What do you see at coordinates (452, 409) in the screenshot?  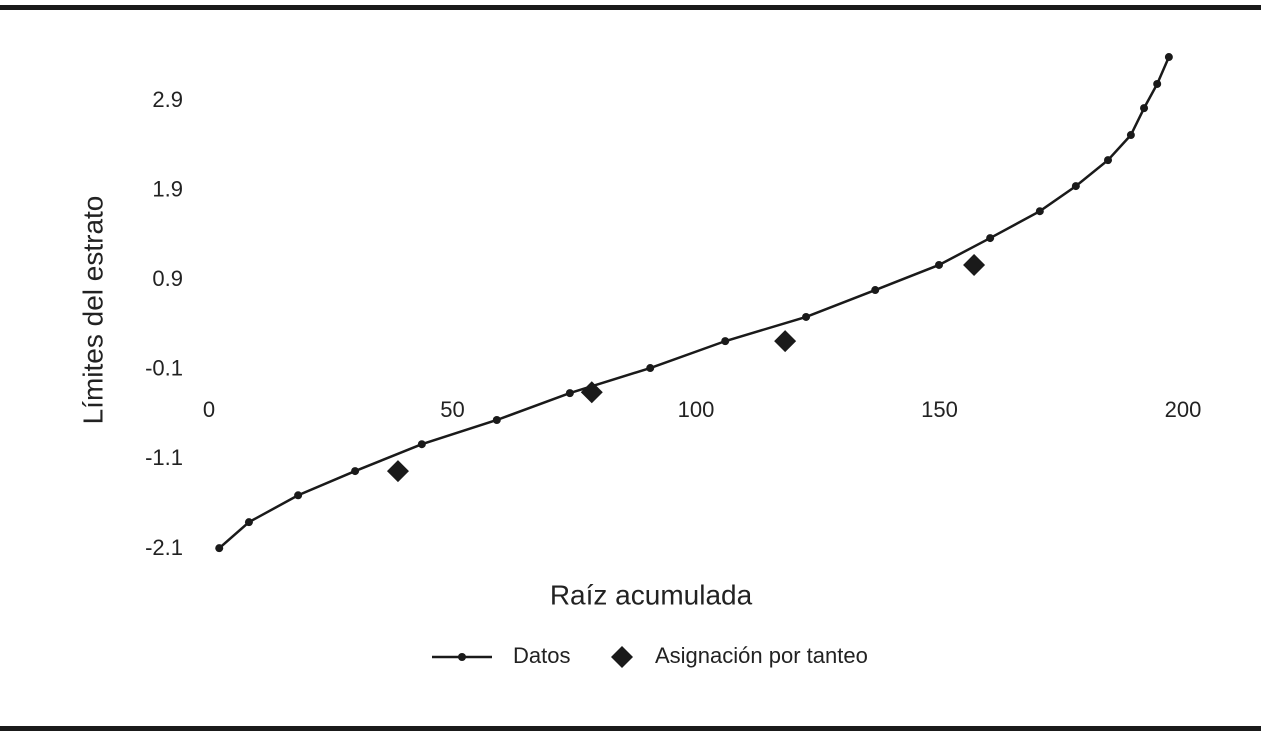 I see `x-tick-label: 50` at bounding box center [452, 409].